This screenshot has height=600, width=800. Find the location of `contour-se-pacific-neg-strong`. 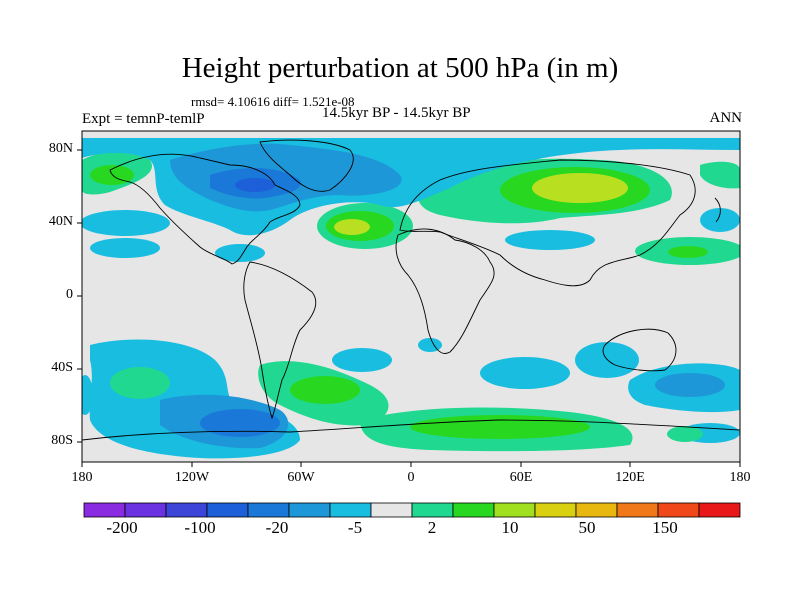

contour-se-pacific-neg-strong is located at coordinates (240, 423).